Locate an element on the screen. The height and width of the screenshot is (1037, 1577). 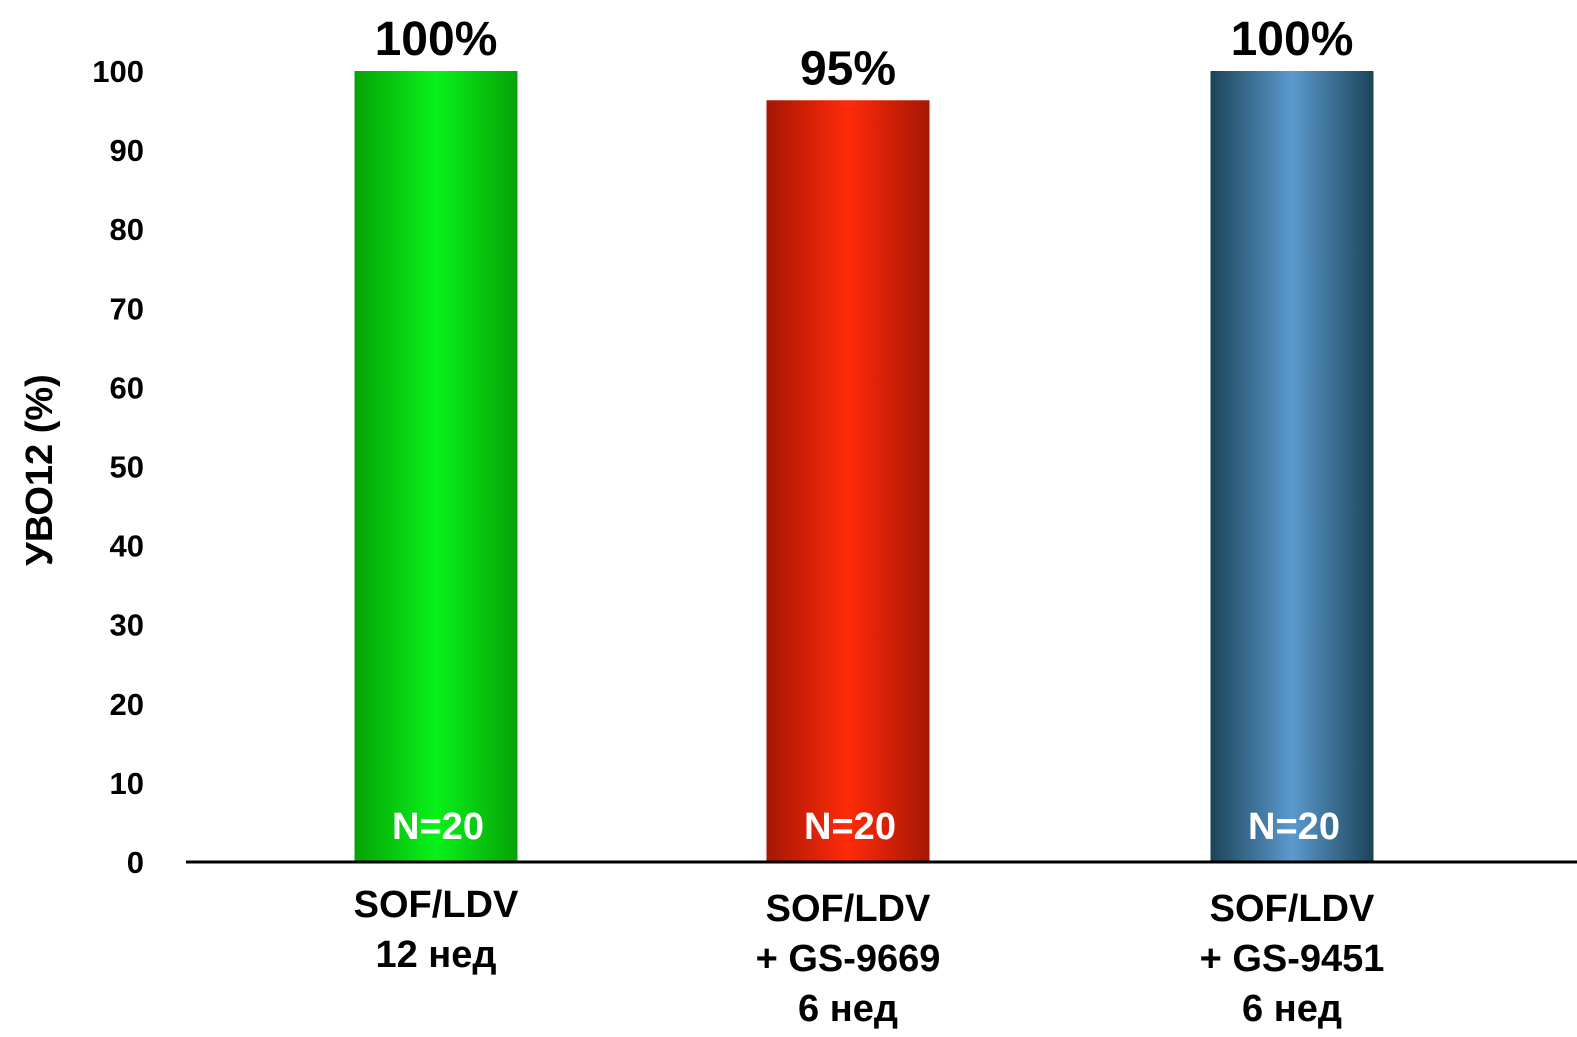
y-tick-label: 90 is located at coordinates (127, 150).